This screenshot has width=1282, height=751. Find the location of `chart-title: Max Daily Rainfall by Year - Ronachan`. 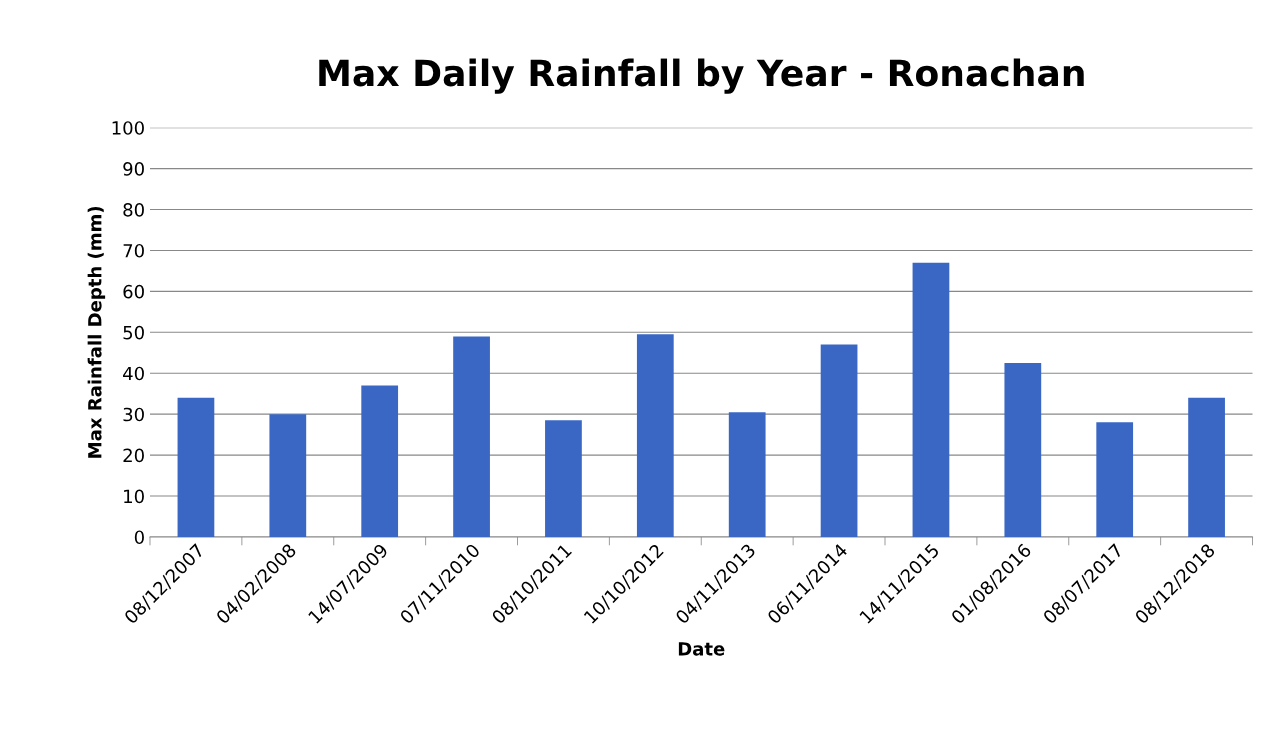

chart-title: Max Daily Rainfall by Year - Ronachan is located at coordinates (701, 76).